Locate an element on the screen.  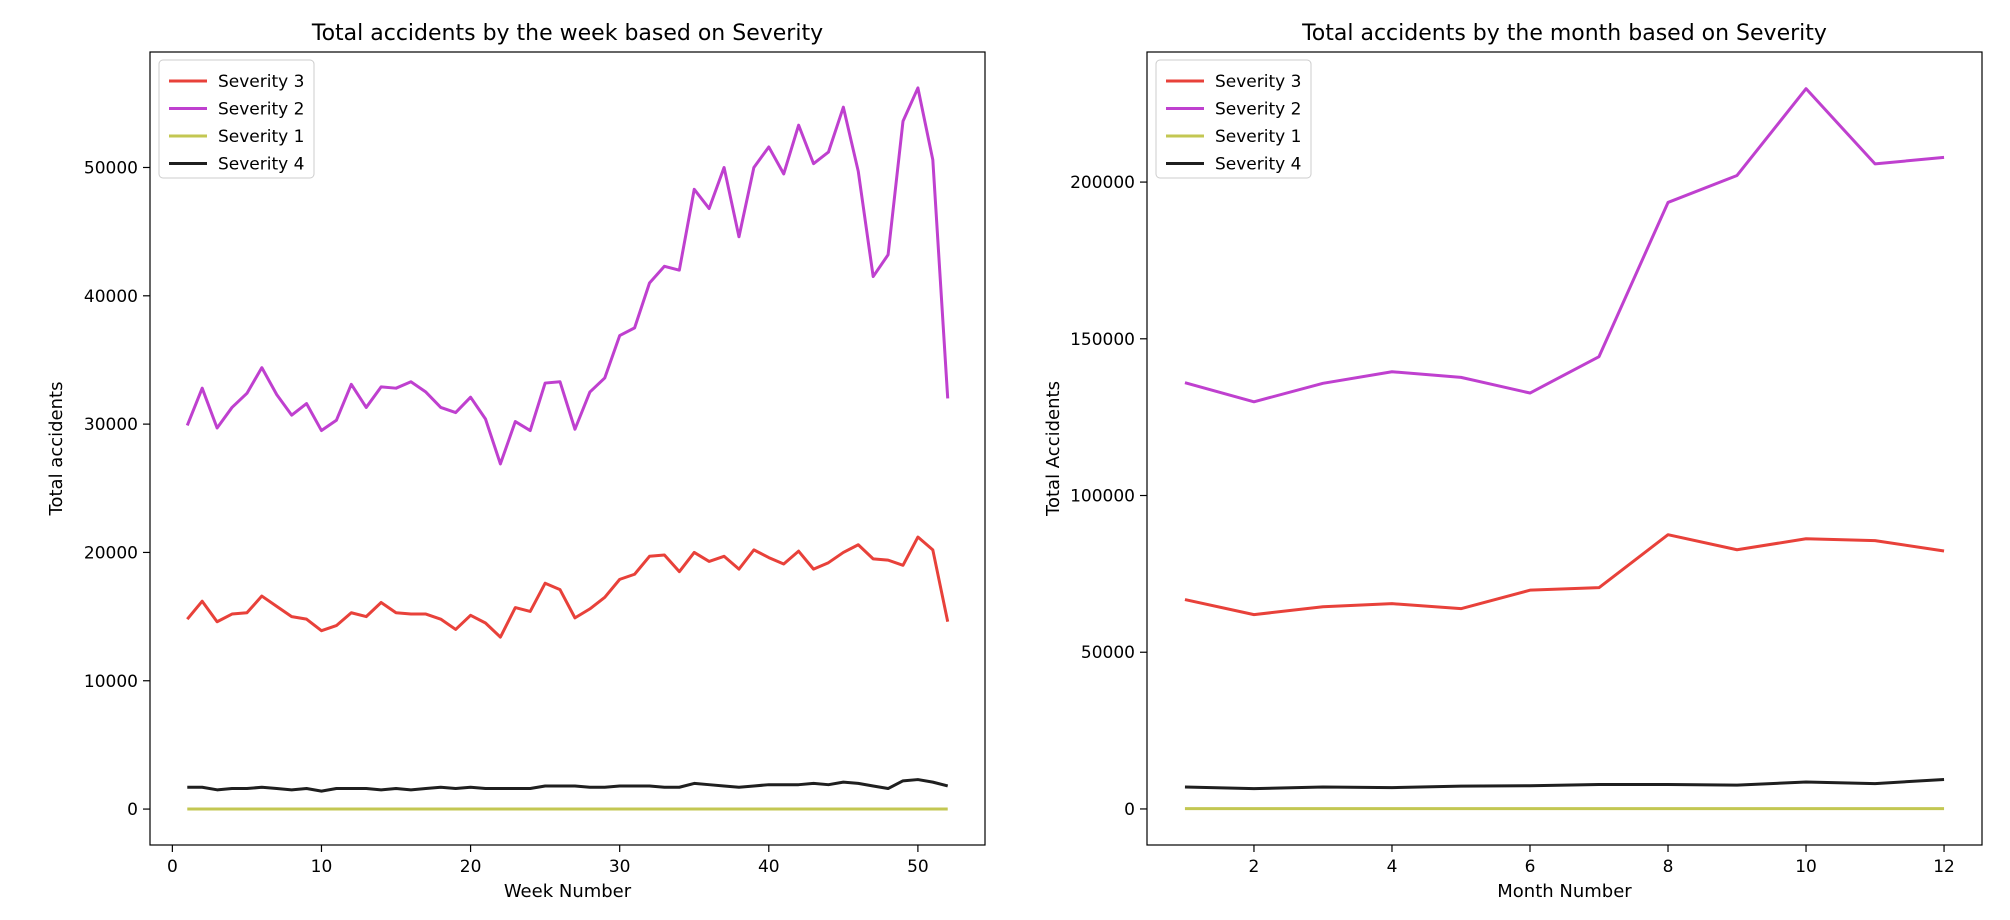
x-tick-label: 8 is located at coordinates (1668, 867).